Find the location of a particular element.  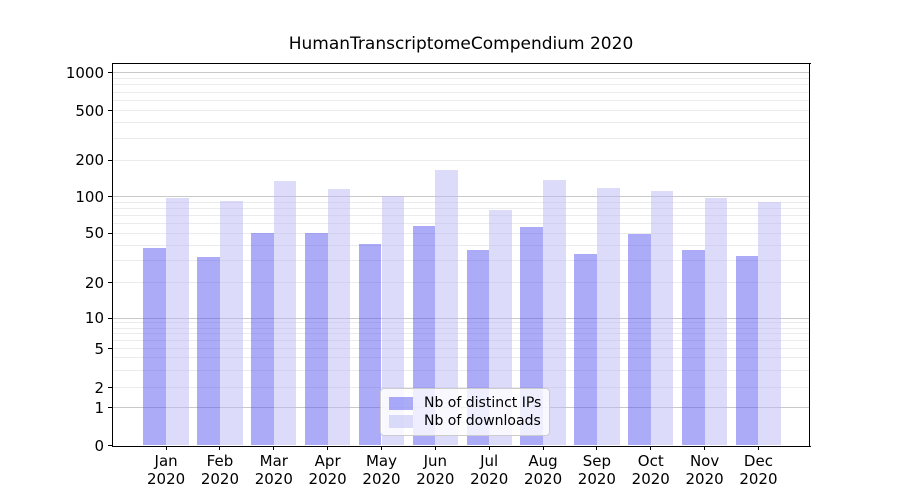

legend: Nb of distinct IPs Nb of downloads is located at coordinates (465, 412).